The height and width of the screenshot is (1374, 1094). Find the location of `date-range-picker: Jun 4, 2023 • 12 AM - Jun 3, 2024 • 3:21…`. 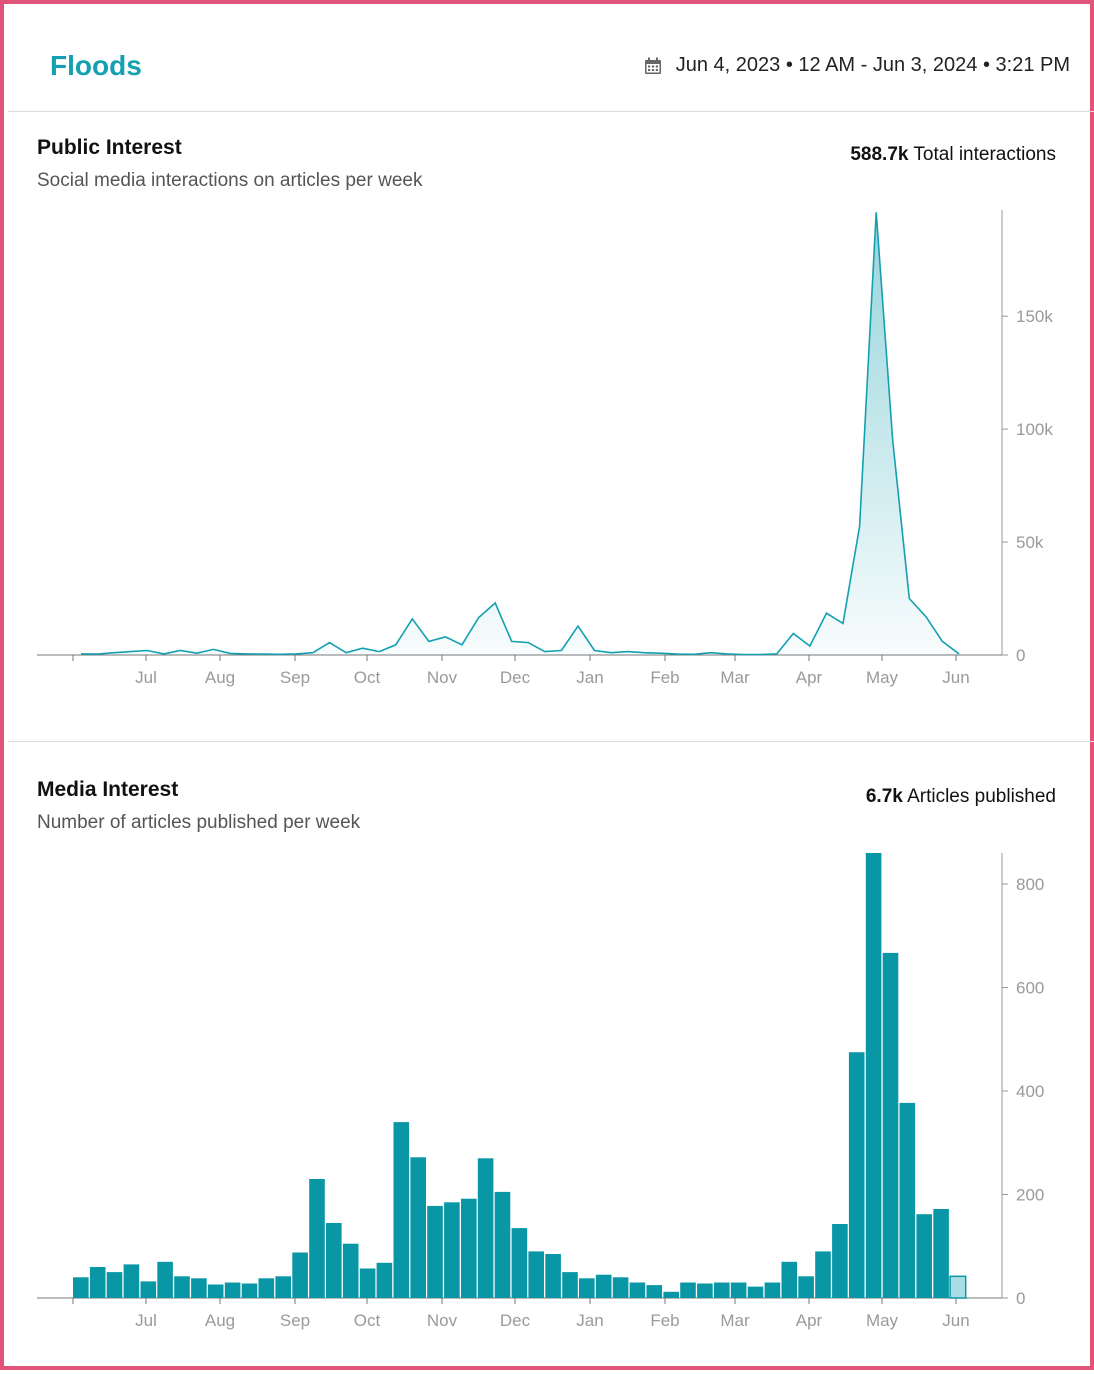

date-range-picker: Jun 4, 2023 • 12 AM - Jun 3, 2024 • 3:21… is located at coordinates (857, 65).